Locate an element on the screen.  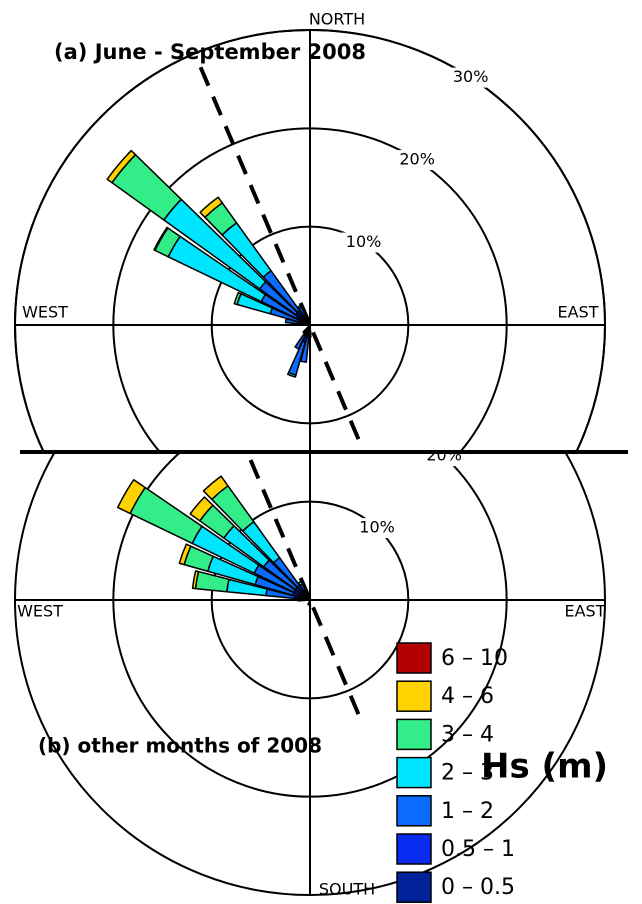
legend-label: 0 – 0.5 is located at coordinates (478, 887).